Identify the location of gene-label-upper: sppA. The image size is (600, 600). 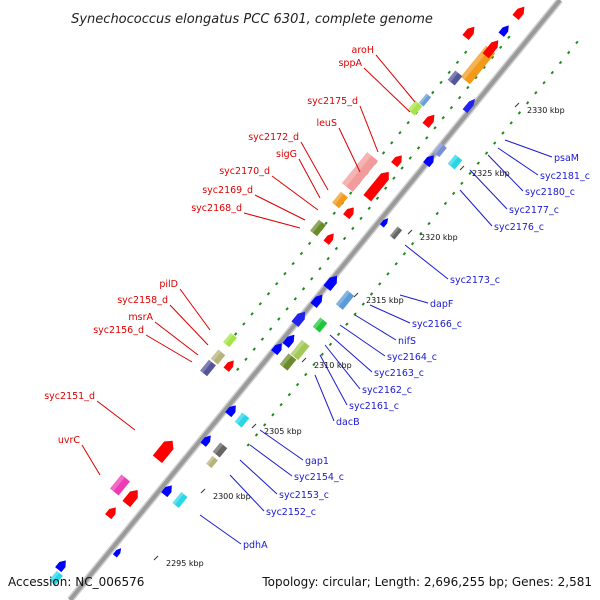
(350, 63).